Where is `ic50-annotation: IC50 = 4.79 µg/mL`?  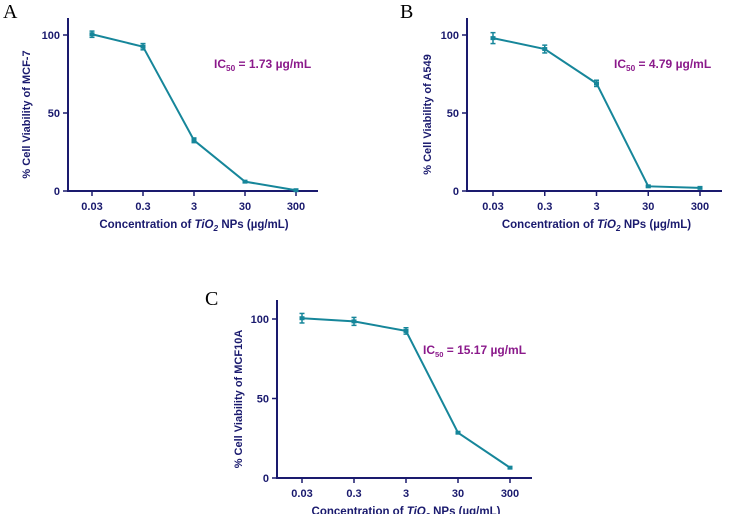
ic50-annotation: IC50 = 4.79 µg/mL is located at coordinates (662, 65).